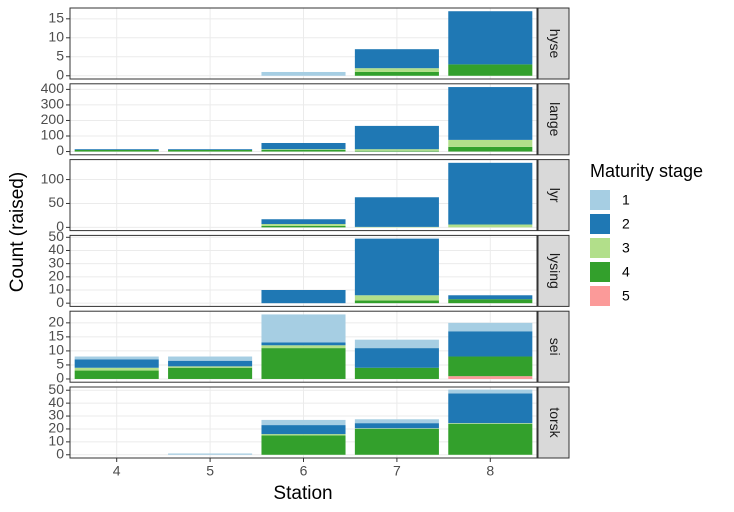 The width and height of the screenshot is (734, 512). I want to click on y-axis-label: Count (raised), so click(17, 232).